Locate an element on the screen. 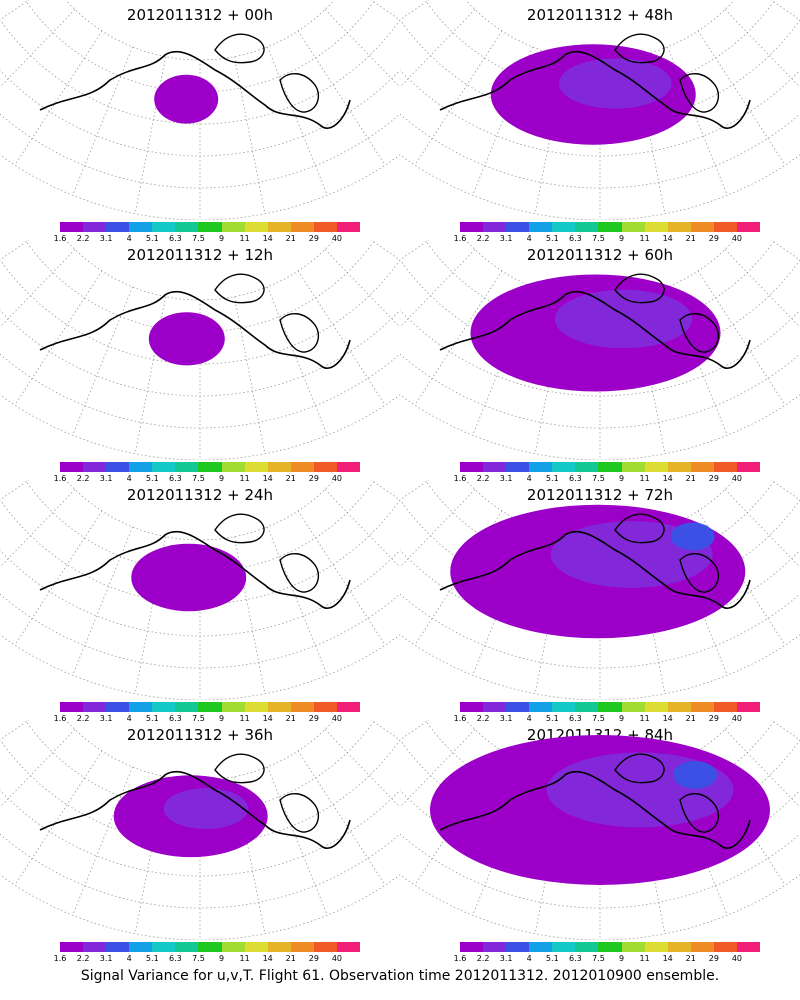  panel-title: 2012011312 + 24h is located at coordinates (200, 495).